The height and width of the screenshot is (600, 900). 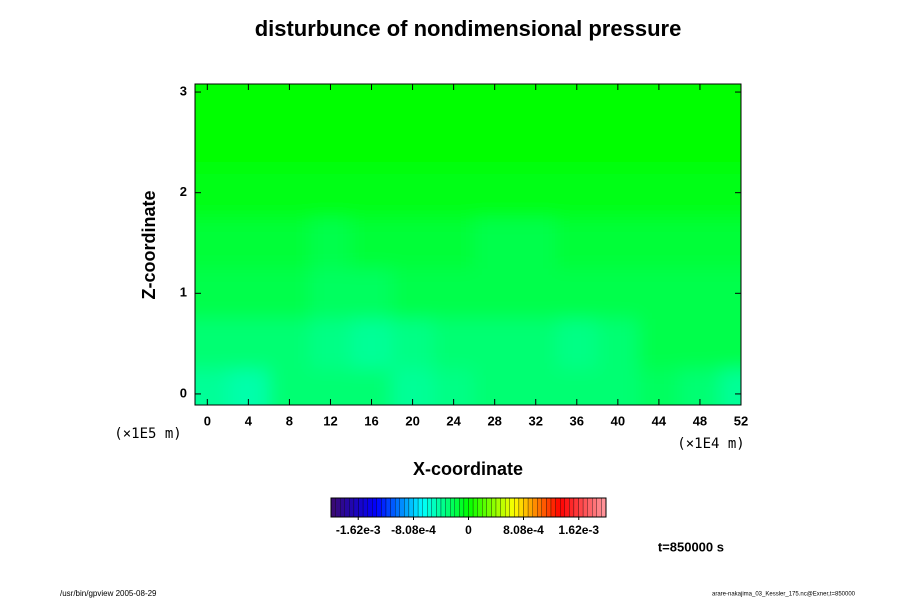 What do you see at coordinates (183, 292) in the screenshot?
I see `y-tick-label: 1` at bounding box center [183, 292].